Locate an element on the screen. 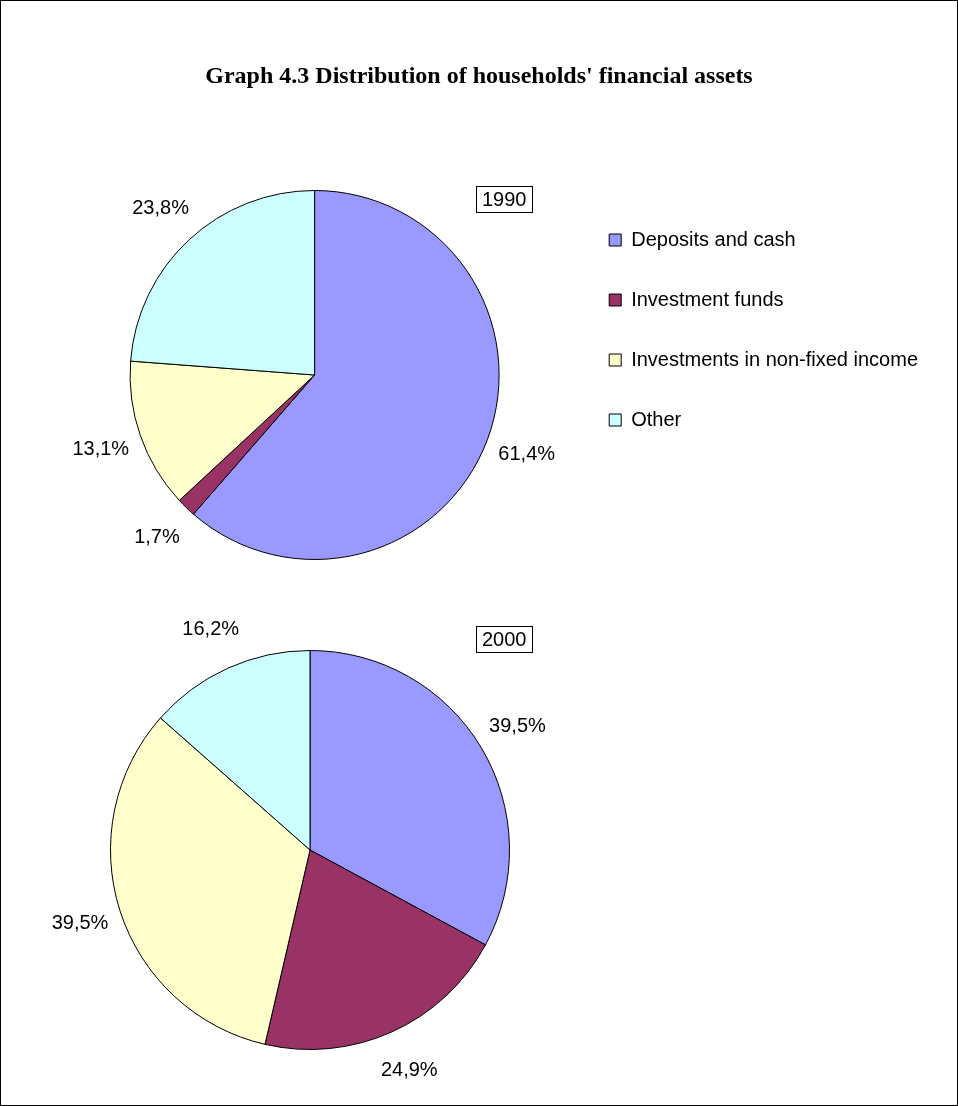 This screenshot has height=1106, width=958. data-label: 16,2% is located at coordinates (211, 628).